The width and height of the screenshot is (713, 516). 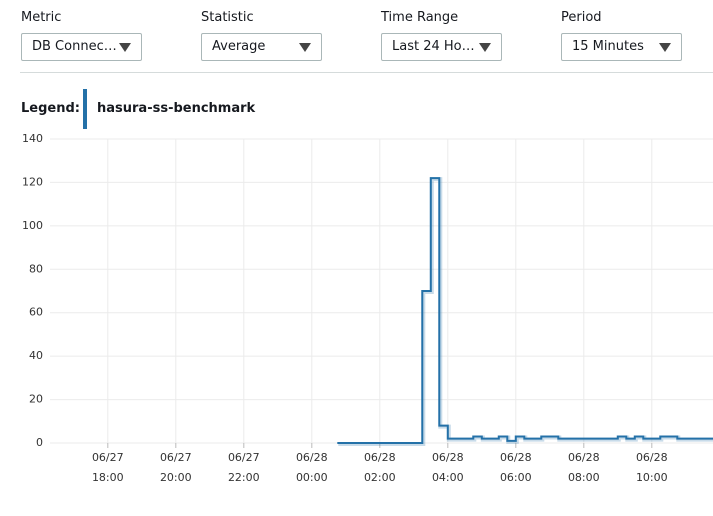 I want to click on x-tick-label: 06/28 06:00, so click(x=515, y=467).